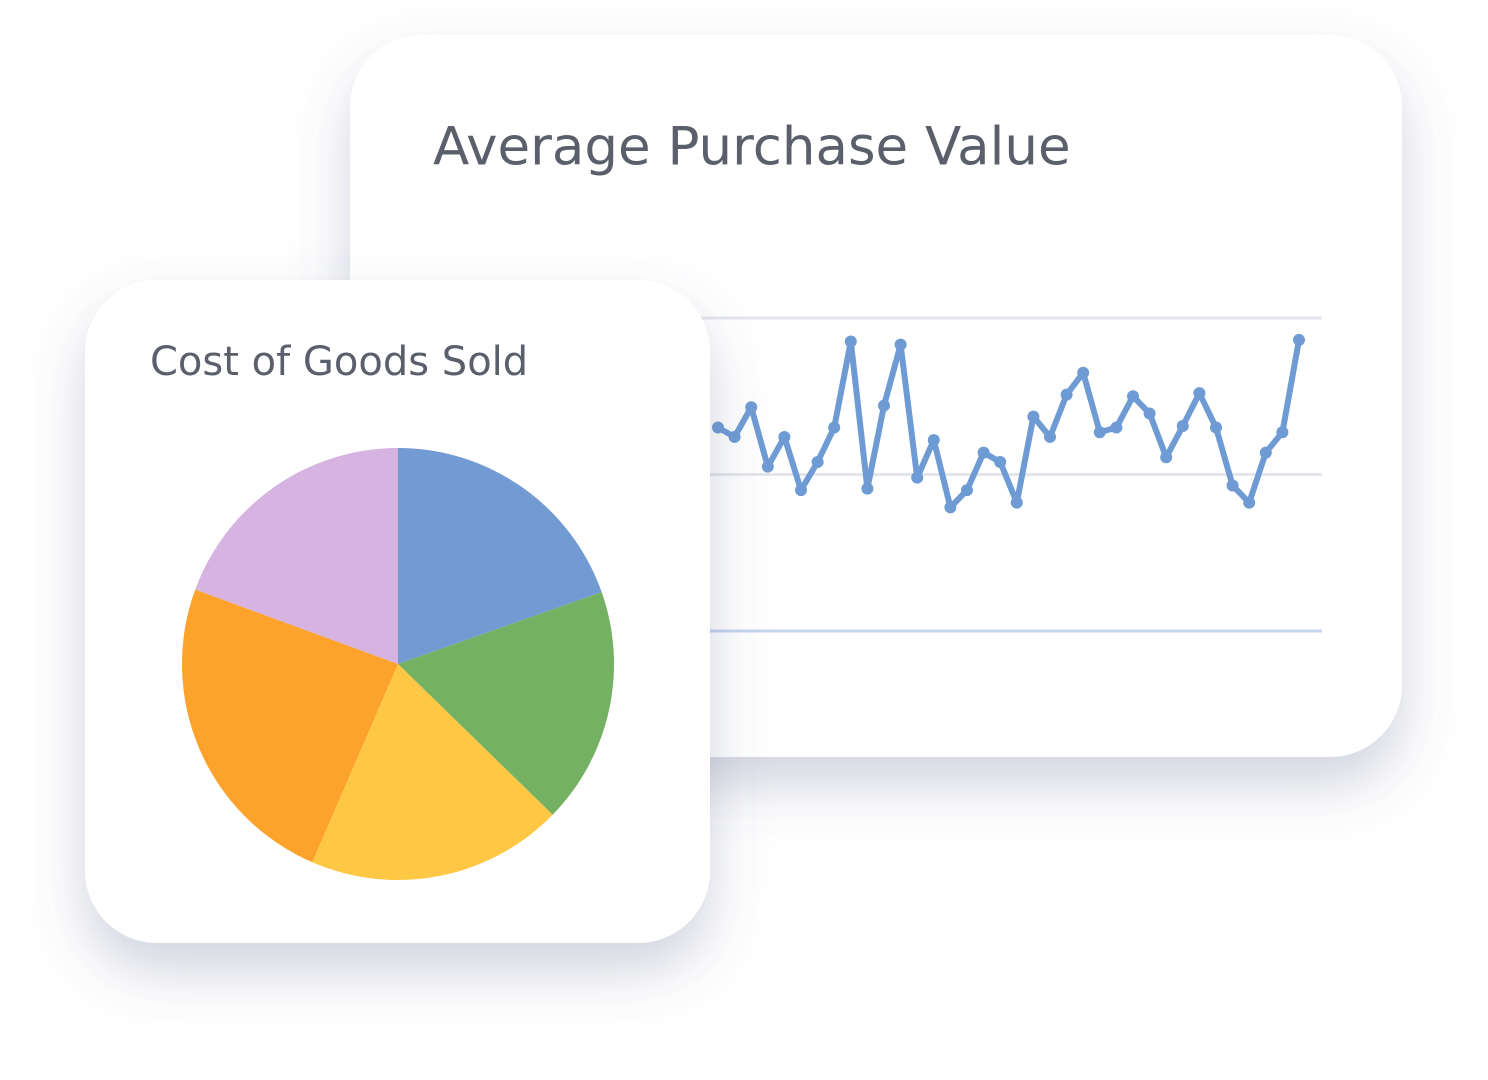  What do you see at coordinates (752, 147) in the screenshot?
I see `chart-title: Average Purchase Value` at bounding box center [752, 147].